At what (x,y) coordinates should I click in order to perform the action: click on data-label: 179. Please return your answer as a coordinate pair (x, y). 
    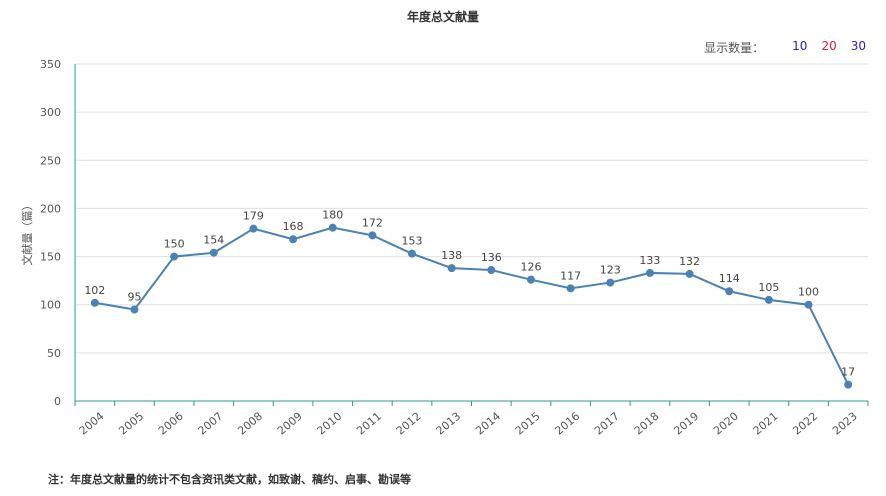
    Looking at the image, I should click on (253, 216).